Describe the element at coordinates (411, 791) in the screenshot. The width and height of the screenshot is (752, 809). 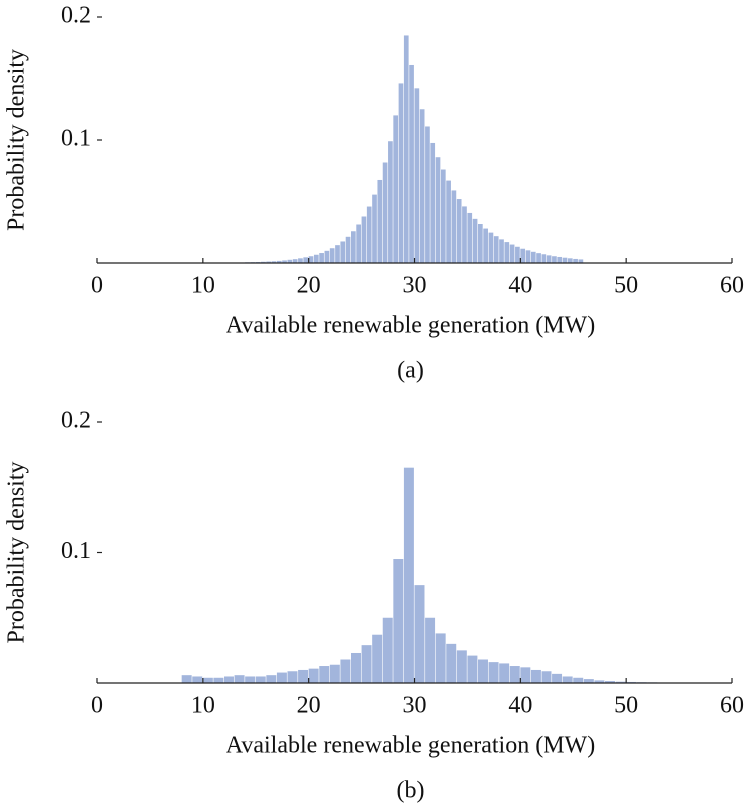
I see `caption: (b)` at that location.